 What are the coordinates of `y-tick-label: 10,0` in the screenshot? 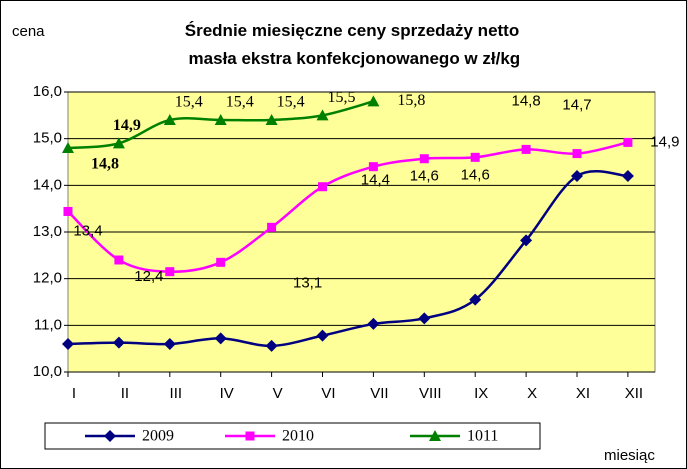 It's located at (47, 371).